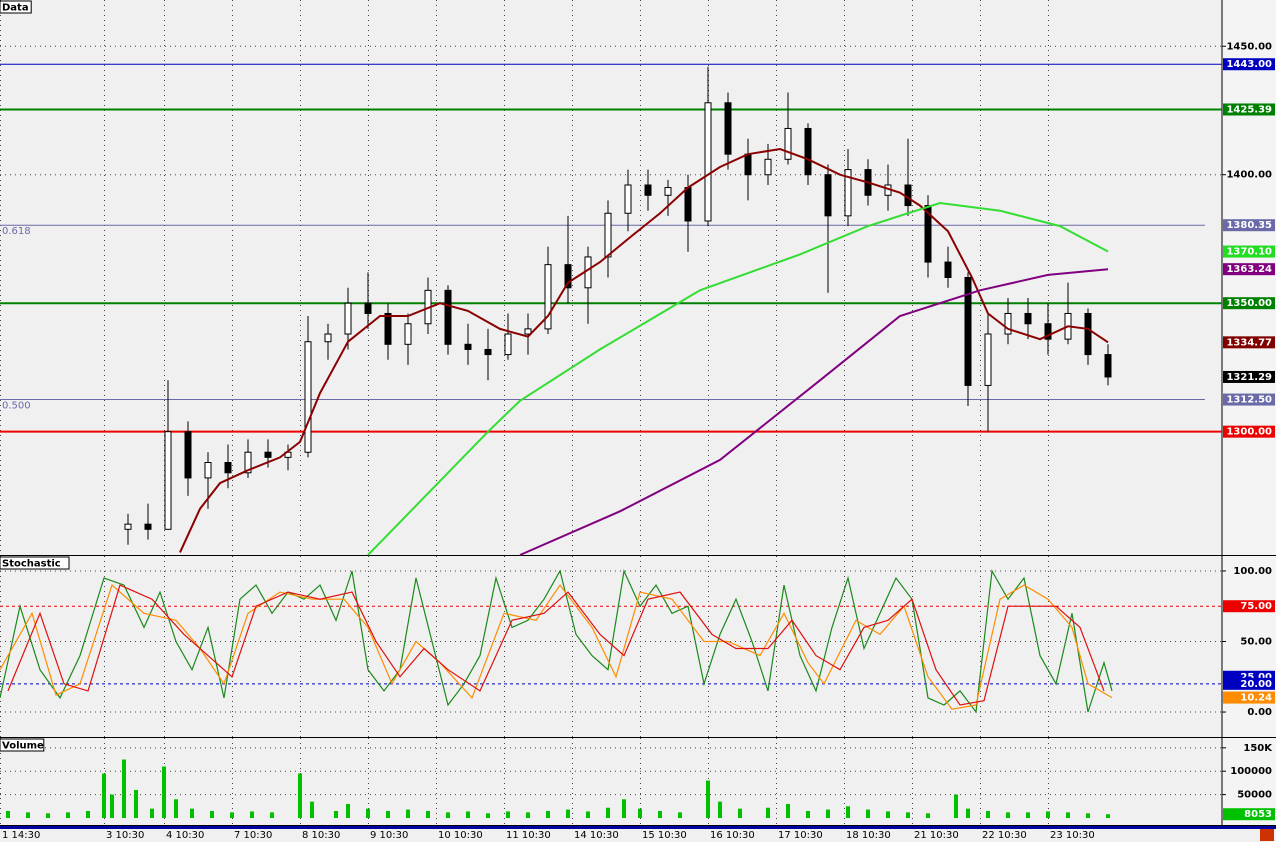 This screenshot has width=1276, height=842. What do you see at coordinates (15, 8) in the screenshot?
I see `panel-title: Data` at bounding box center [15, 8].